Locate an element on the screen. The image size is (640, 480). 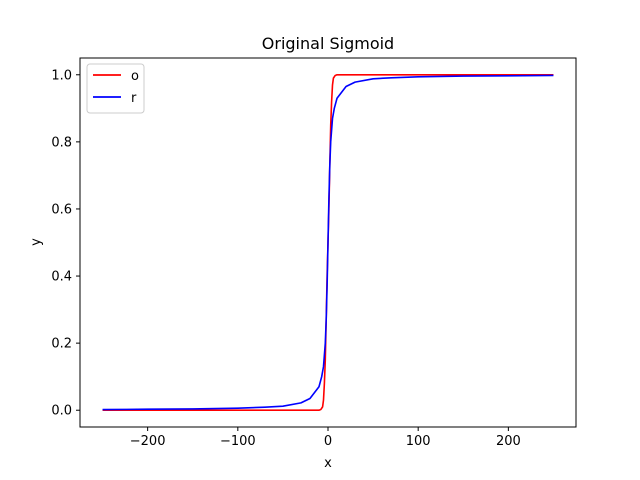
x-axis-label: x is located at coordinates (328, 463).